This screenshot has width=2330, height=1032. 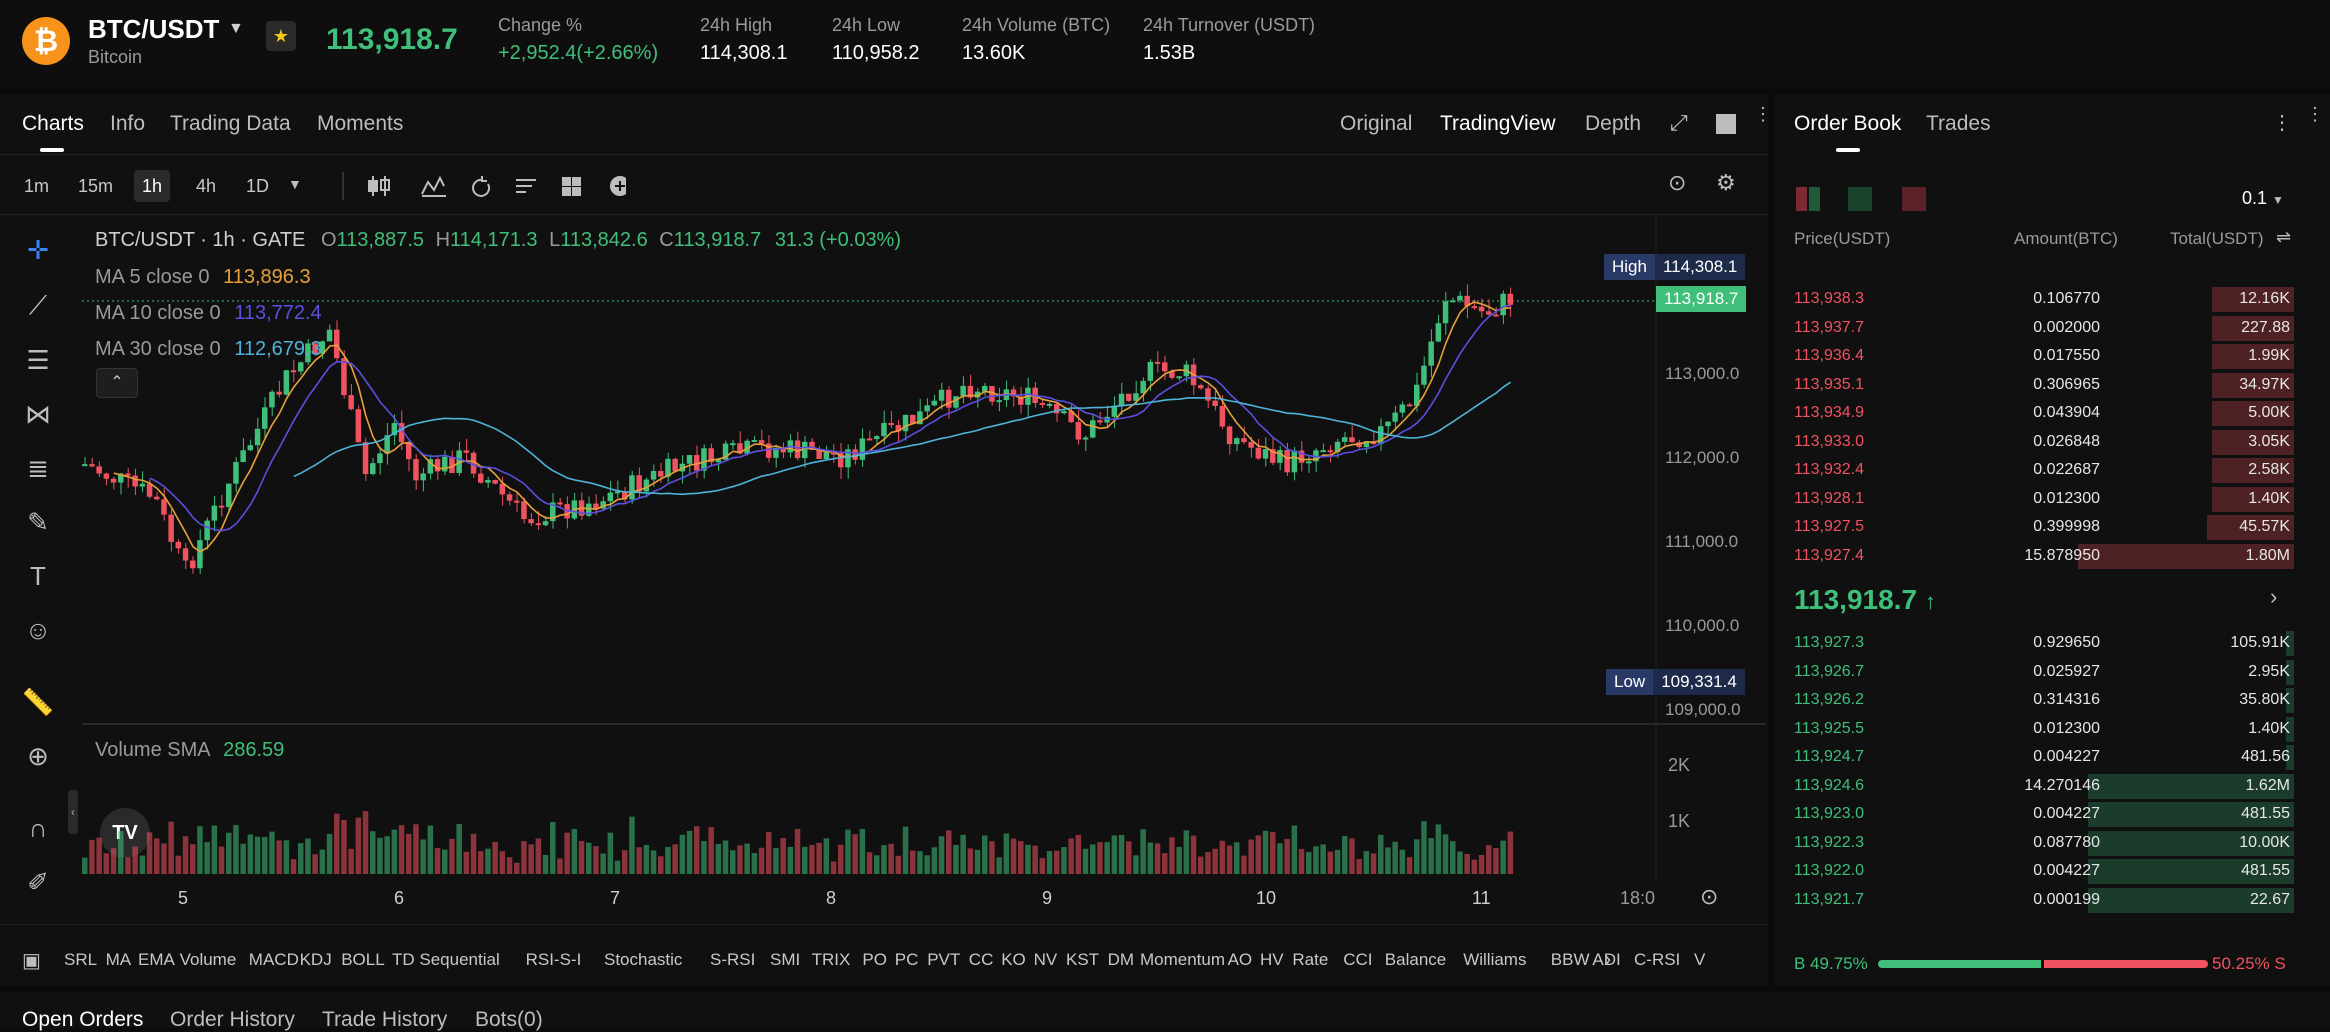 What do you see at coordinates (38, 881) in the screenshot?
I see `lock-drawing-icon: ✐` at bounding box center [38, 881].